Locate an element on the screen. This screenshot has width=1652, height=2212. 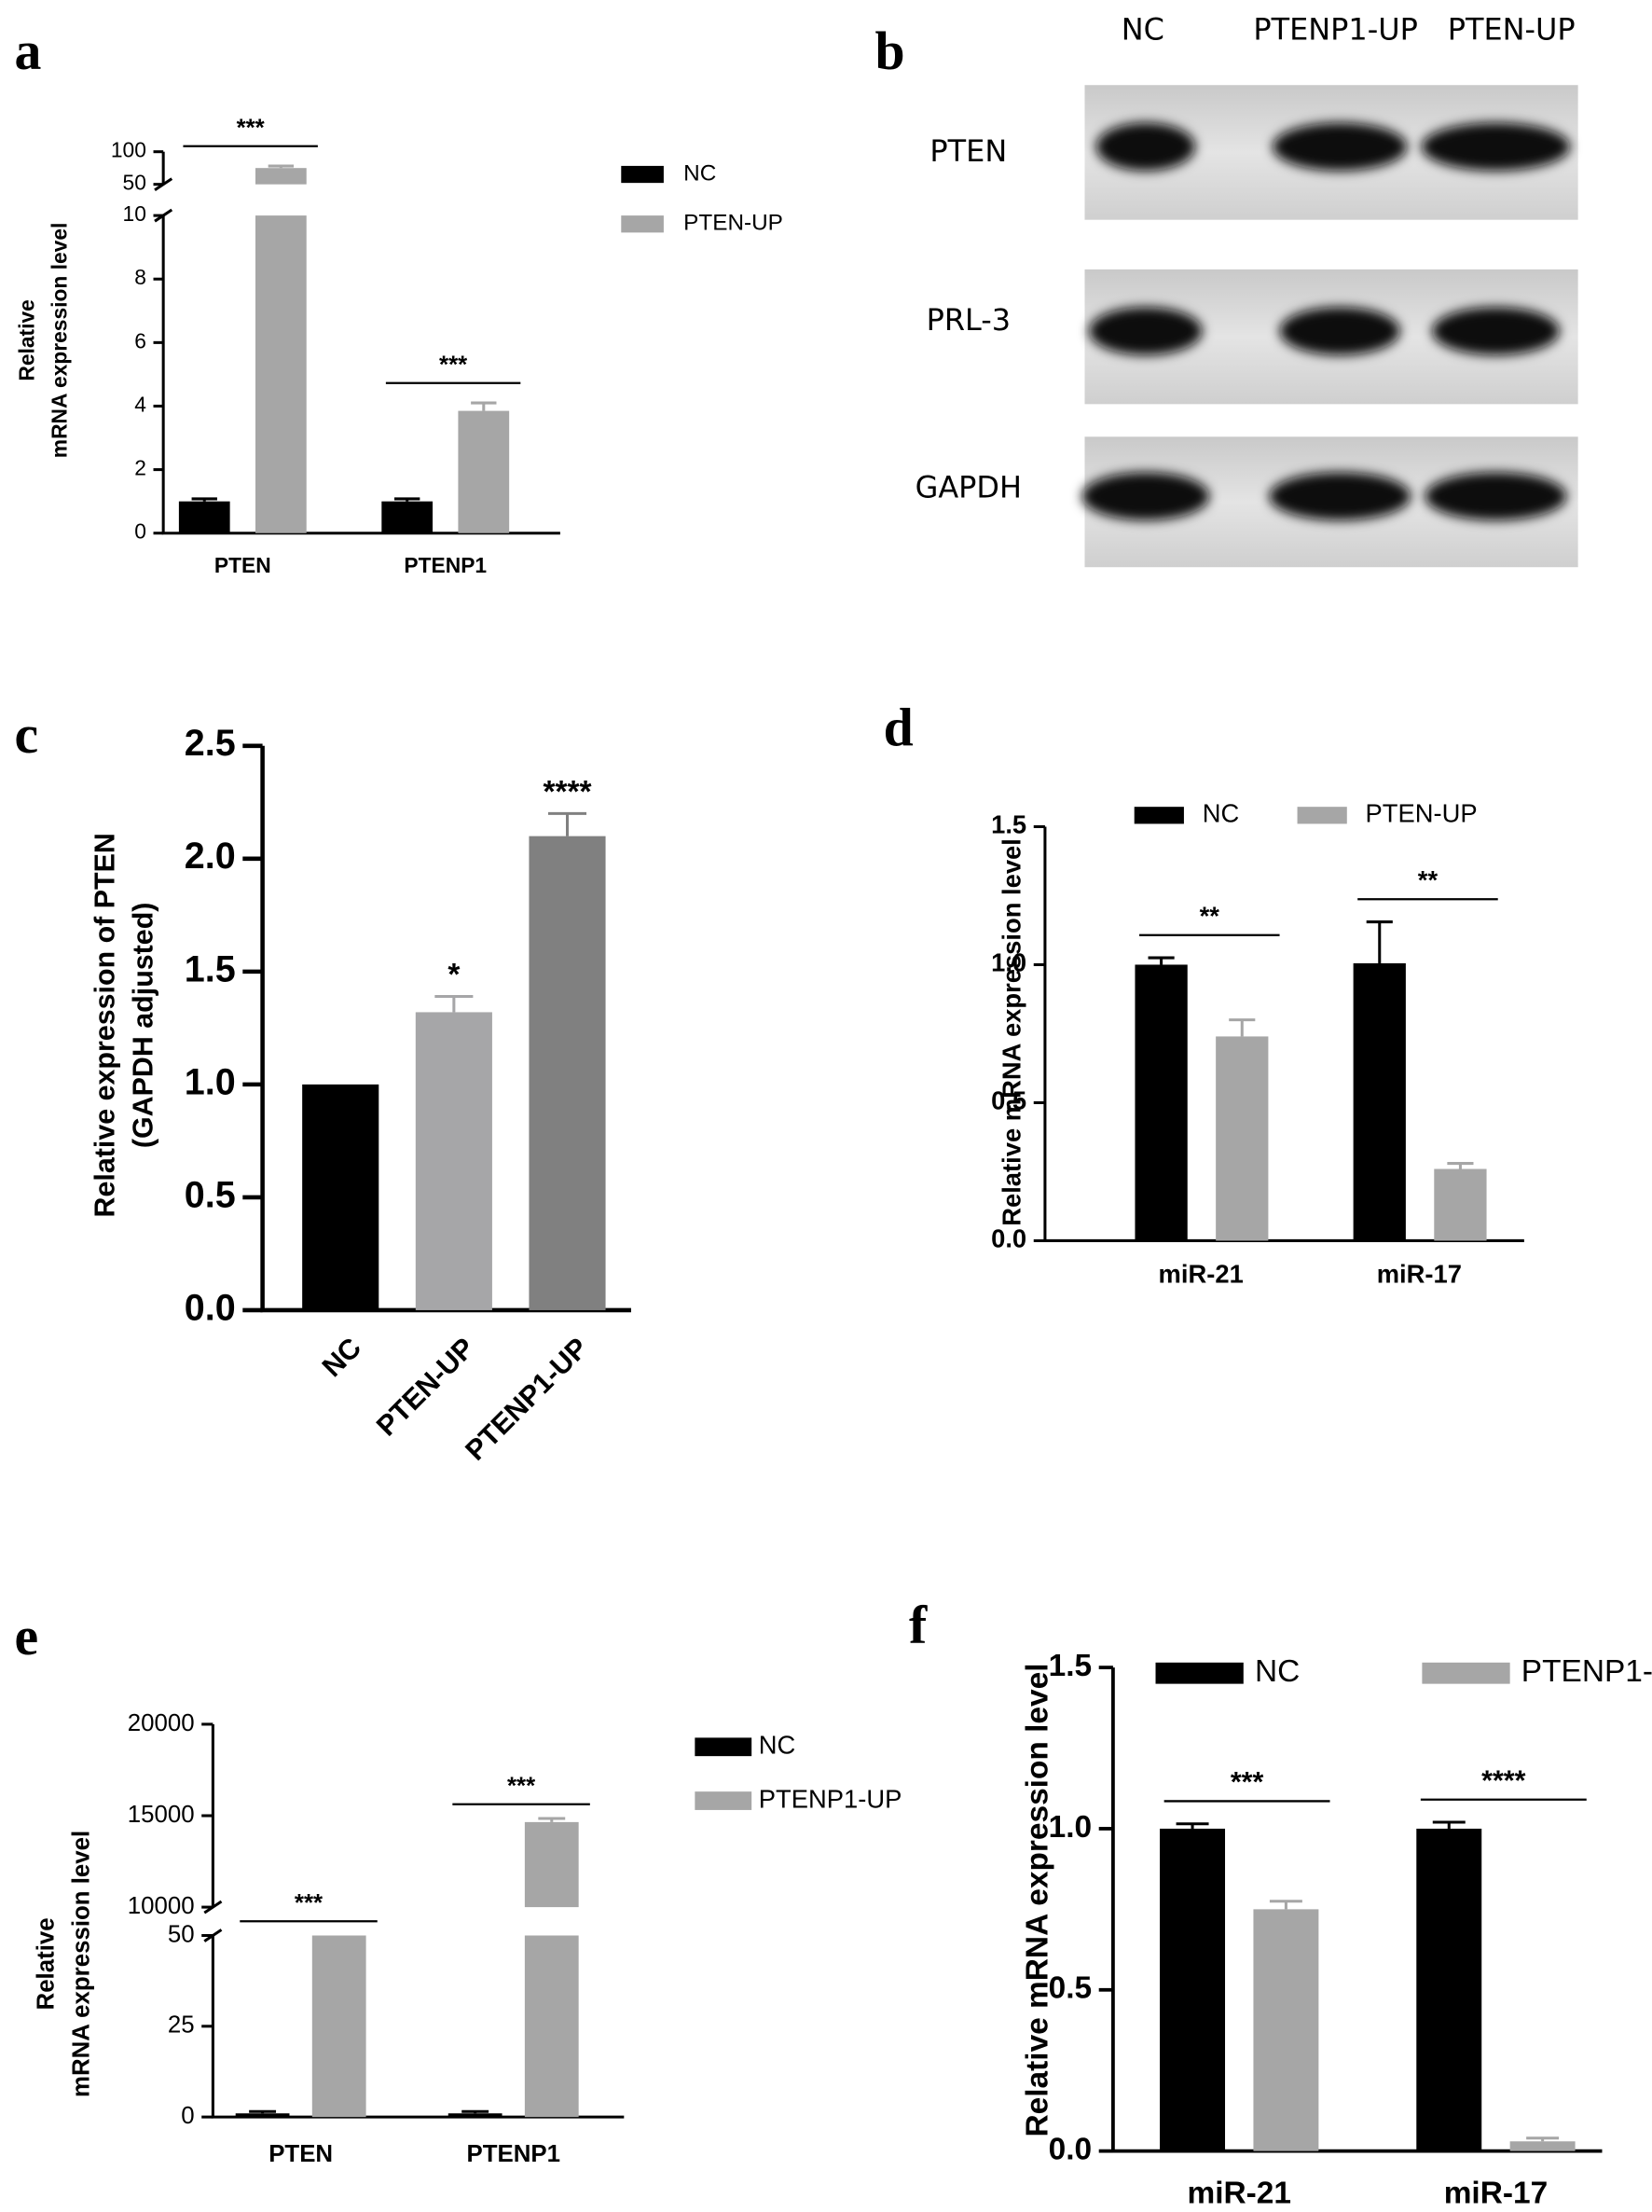
y-tick-label: 50 is located at coordinates (182, 1934).